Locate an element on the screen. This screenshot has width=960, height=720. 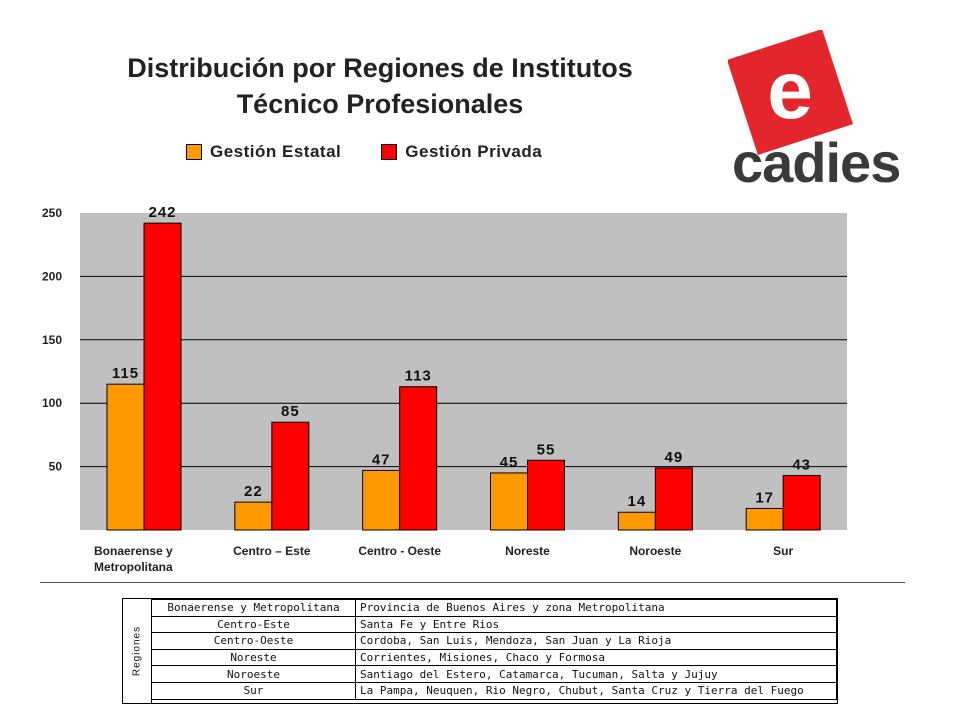
y-tick-label: 50 is located at coordinates (56, 467).